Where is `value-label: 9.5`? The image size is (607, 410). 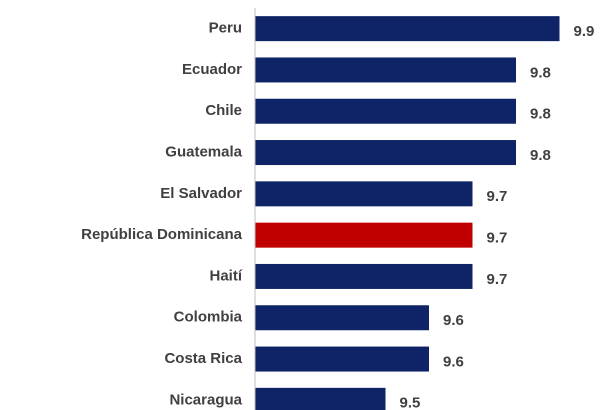
value-label: 9.5 is located at coordinates (410, 402).